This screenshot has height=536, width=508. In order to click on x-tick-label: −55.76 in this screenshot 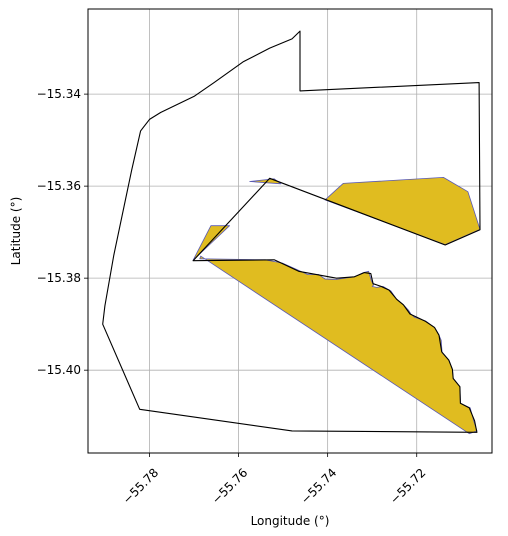, I will do `click(229, 486)`.